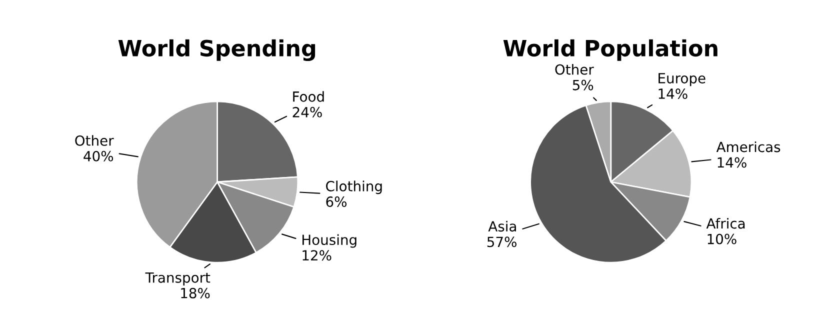  What do you see at coordinates (725, 223) in the screenshot?
I see `slice-label: Africa` at bounding box center [725, 223].